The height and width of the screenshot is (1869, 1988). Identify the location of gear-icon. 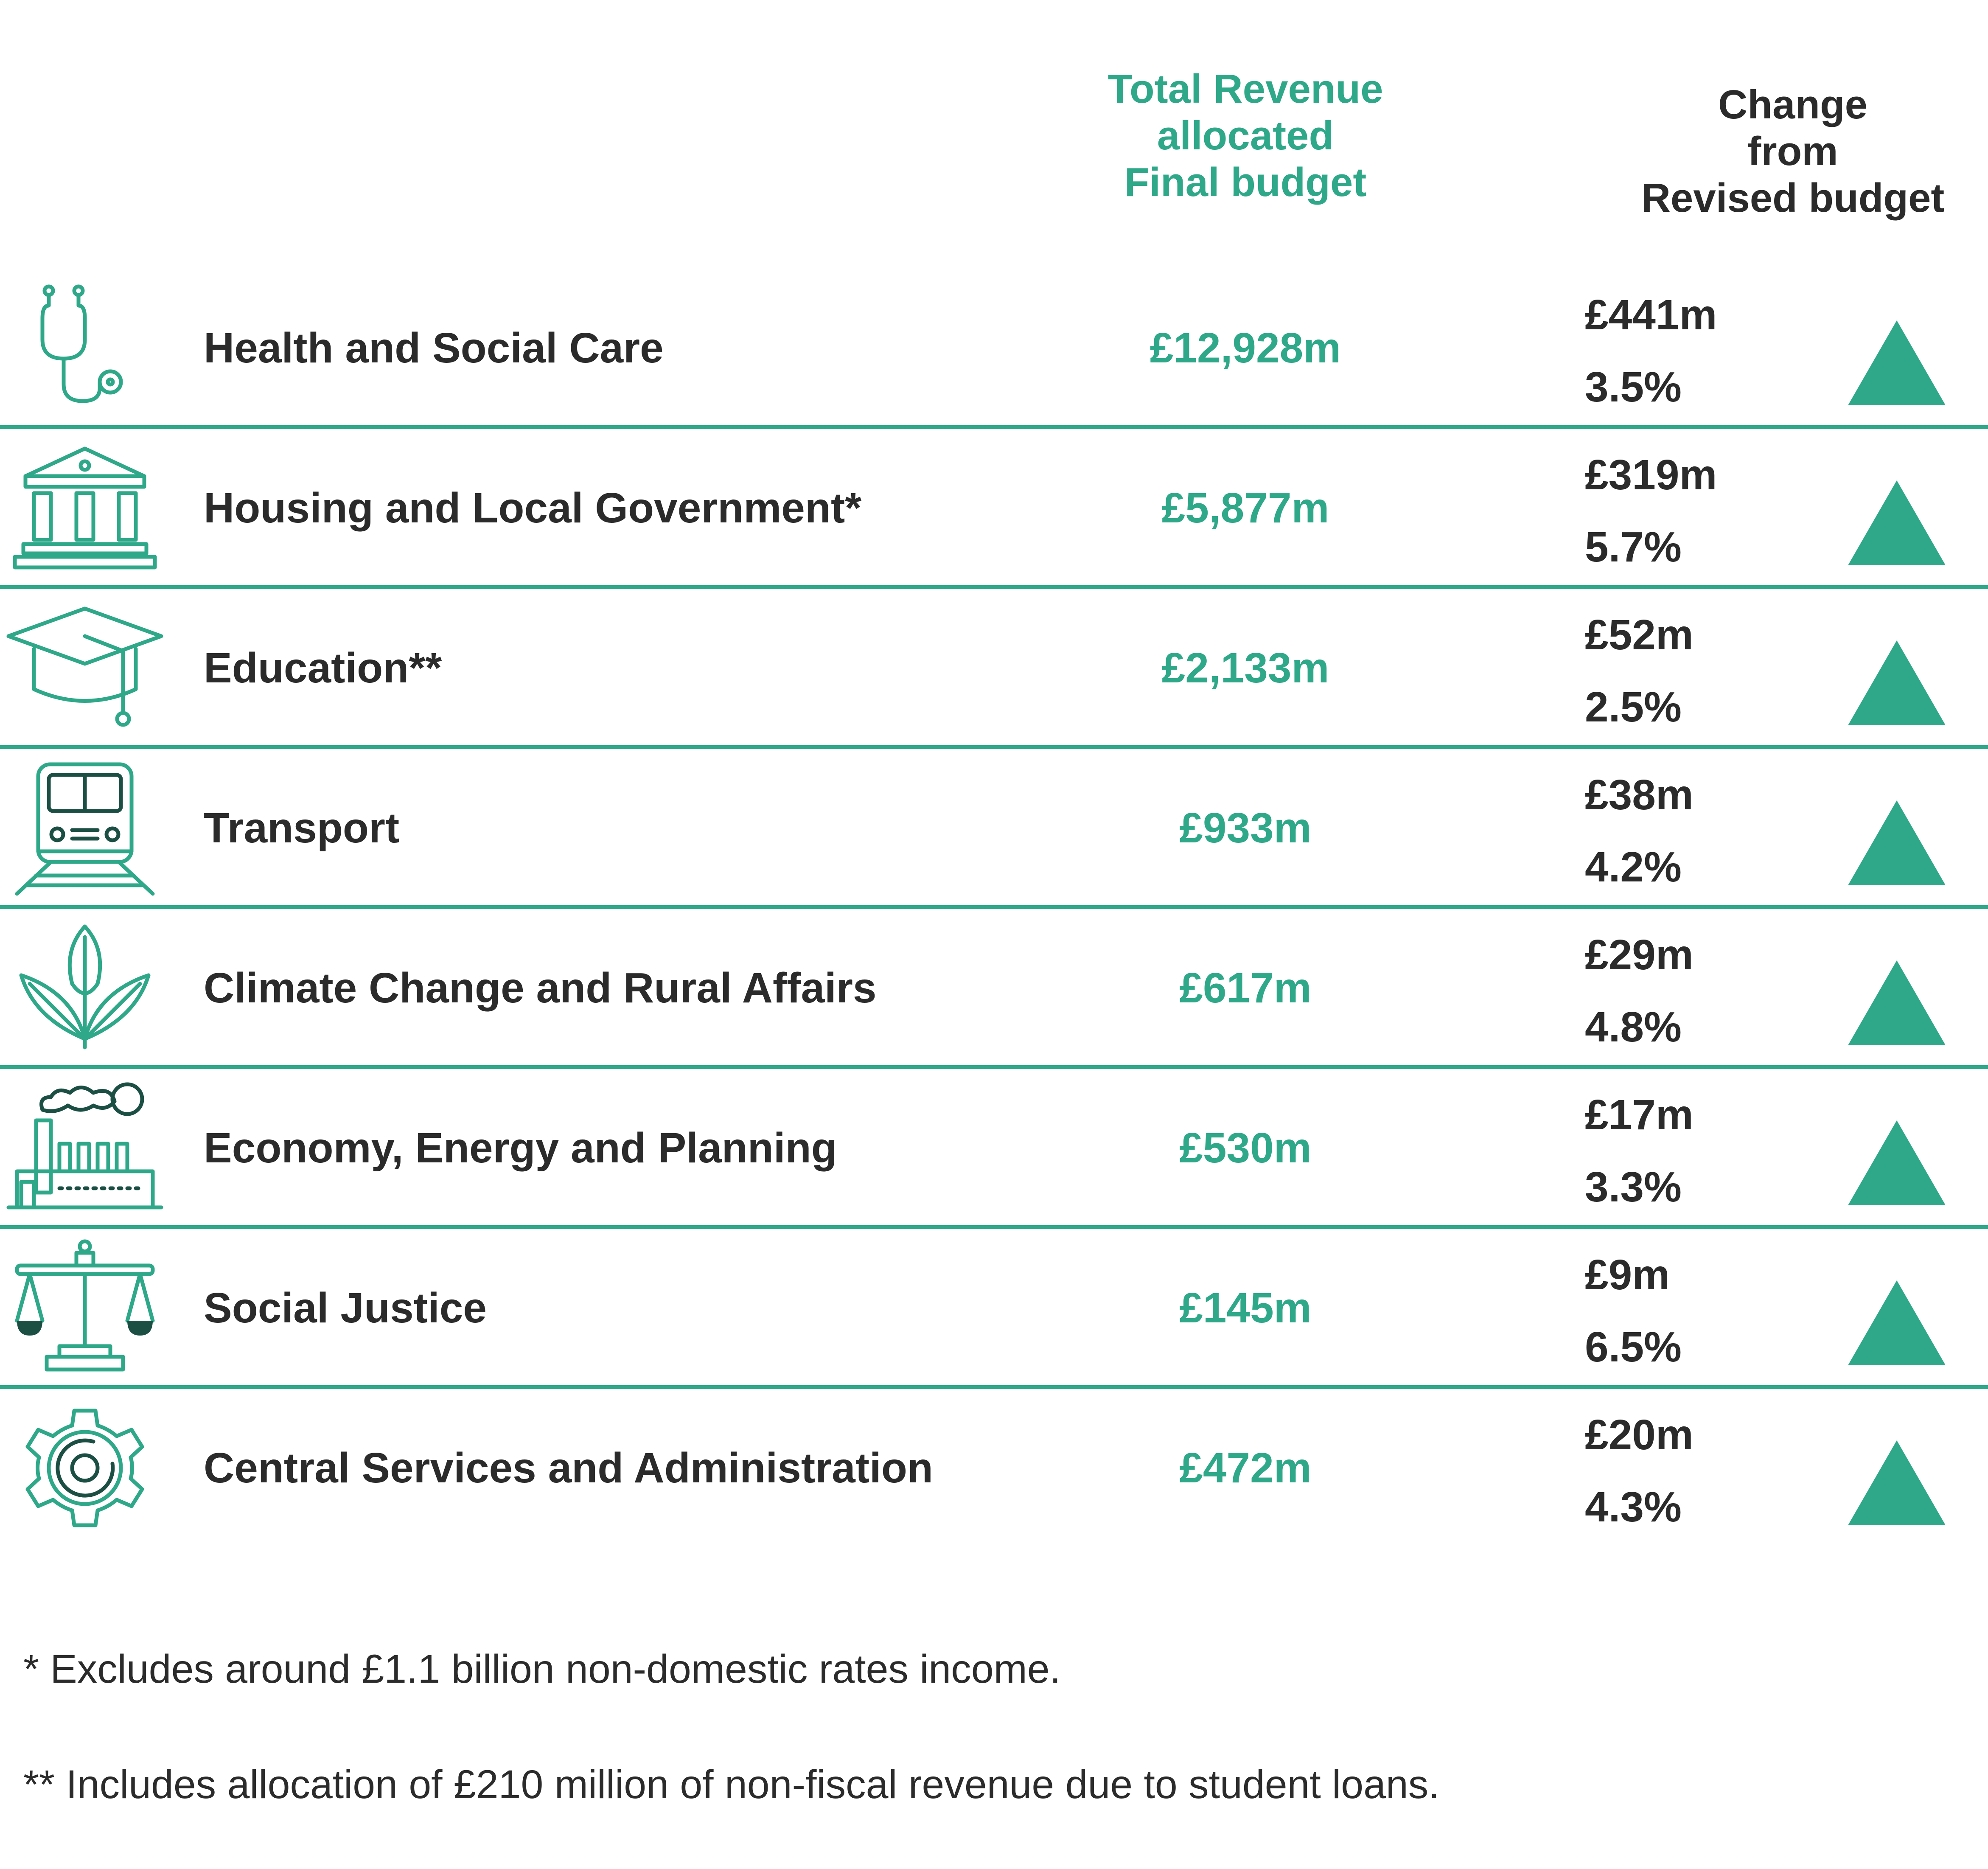
(84, 1468).